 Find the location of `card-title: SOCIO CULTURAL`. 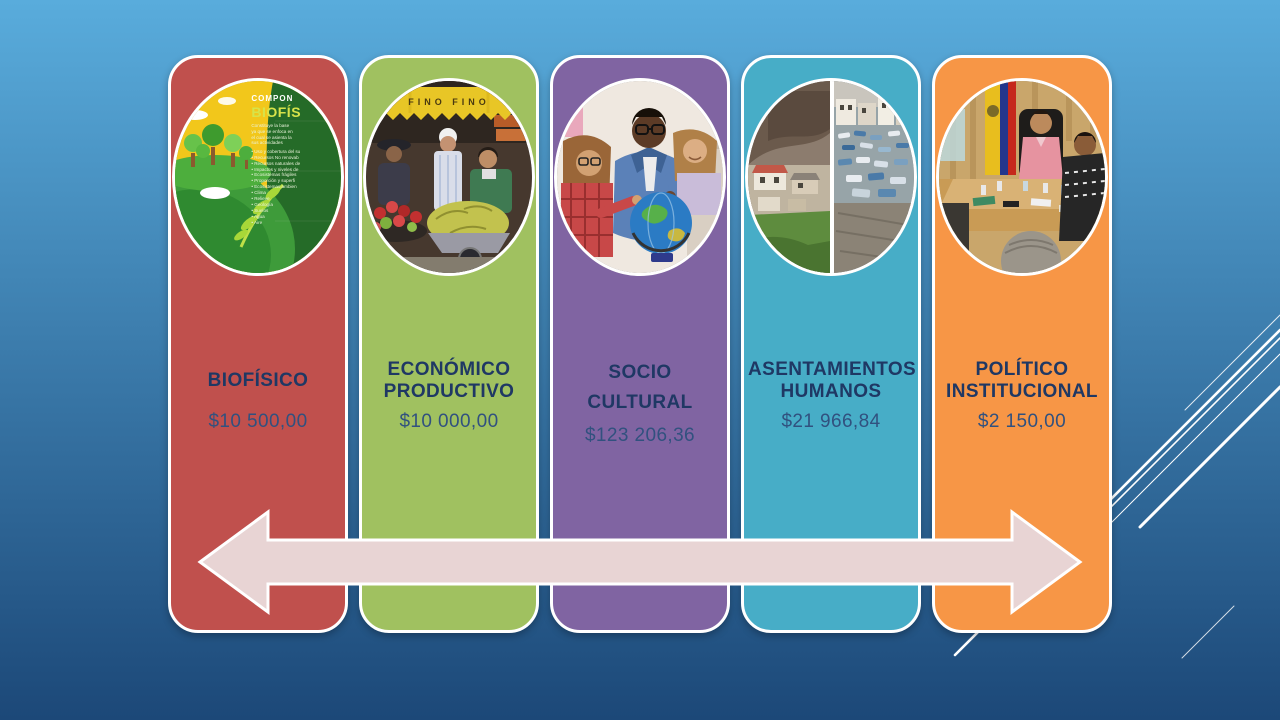

card-title: SOCIO CULTURAL is located at coordinates (640, 387).